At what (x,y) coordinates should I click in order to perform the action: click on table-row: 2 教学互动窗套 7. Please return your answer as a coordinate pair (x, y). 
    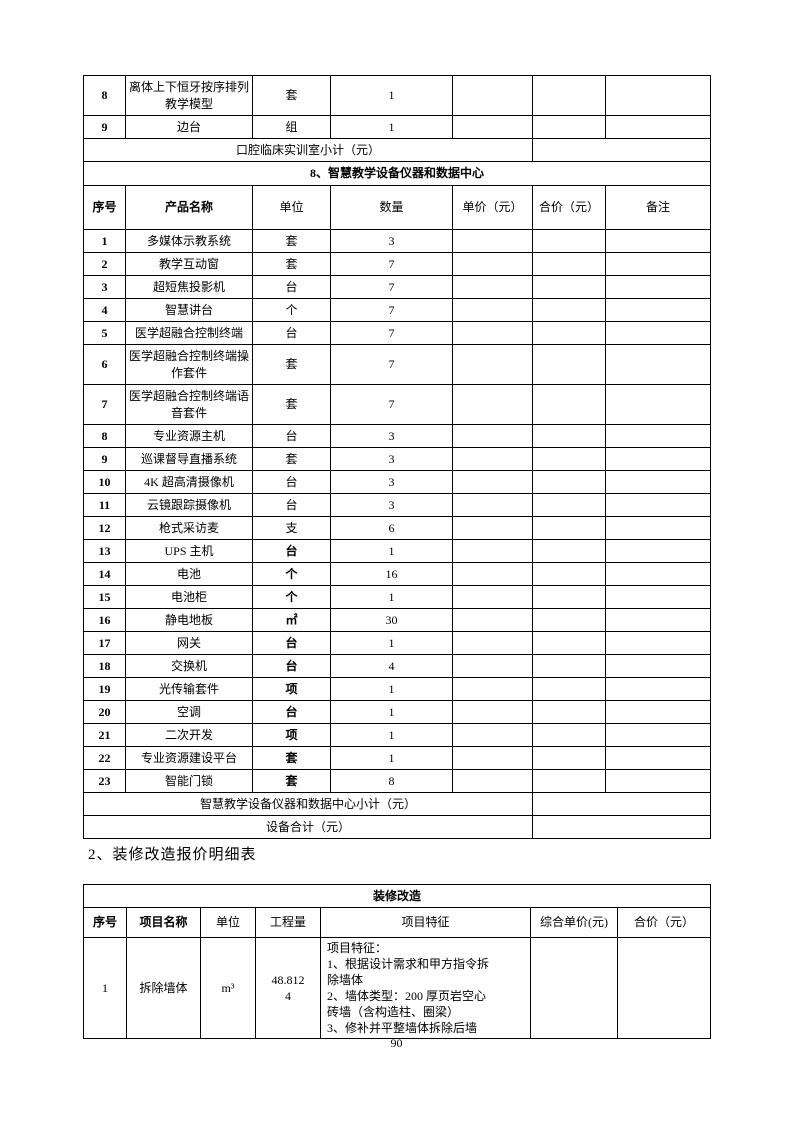
    Looking at the image, I should click on (397, 264).